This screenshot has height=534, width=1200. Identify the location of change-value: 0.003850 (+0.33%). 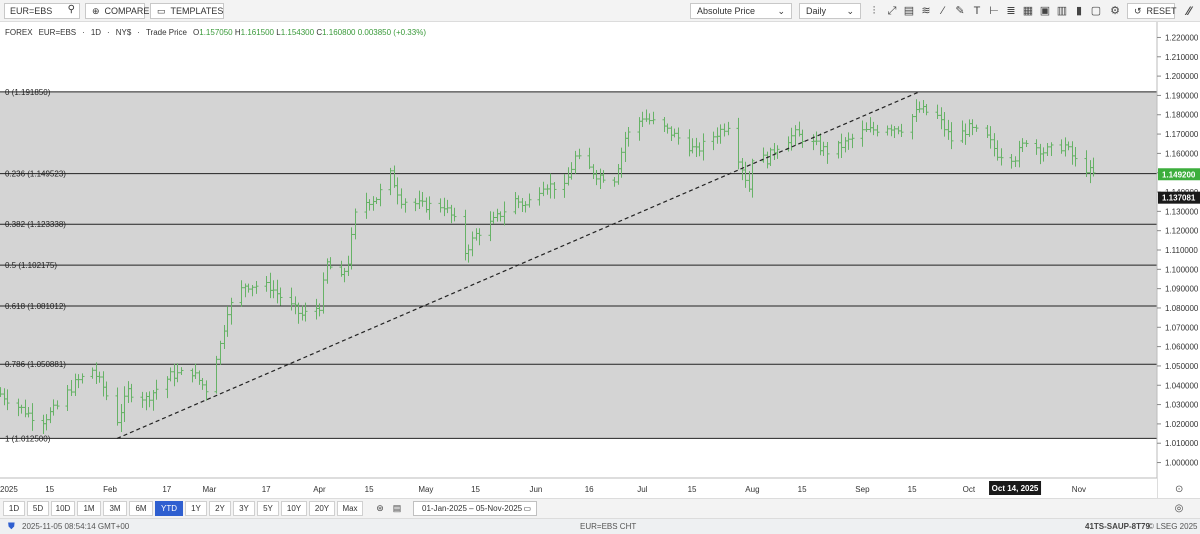
(391, 32).